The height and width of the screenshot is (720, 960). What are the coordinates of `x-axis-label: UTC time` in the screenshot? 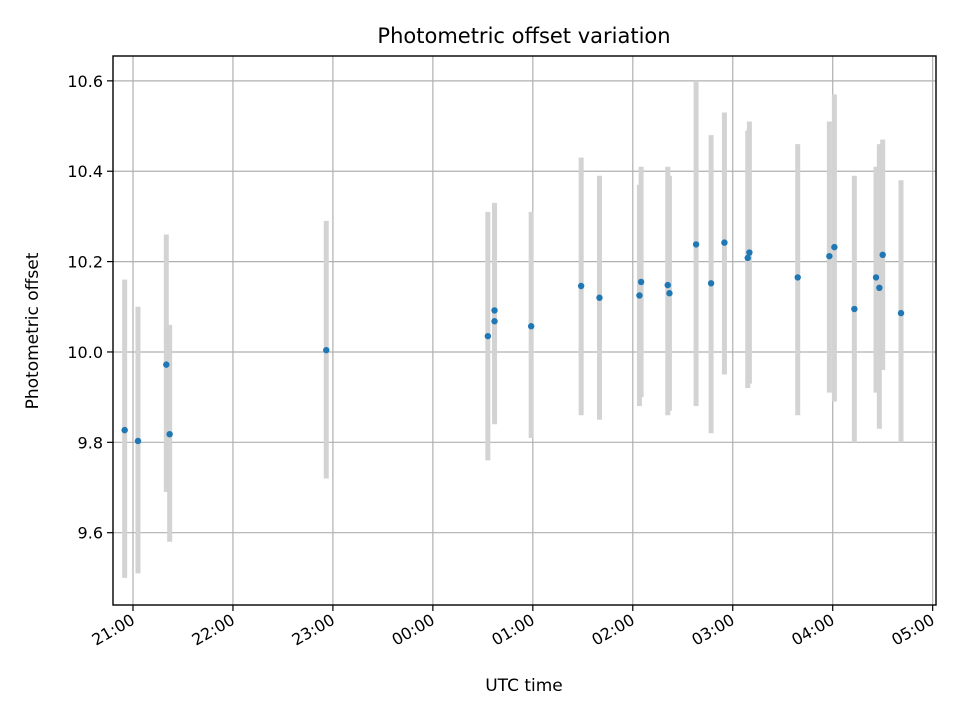 It's located at (524, 686).